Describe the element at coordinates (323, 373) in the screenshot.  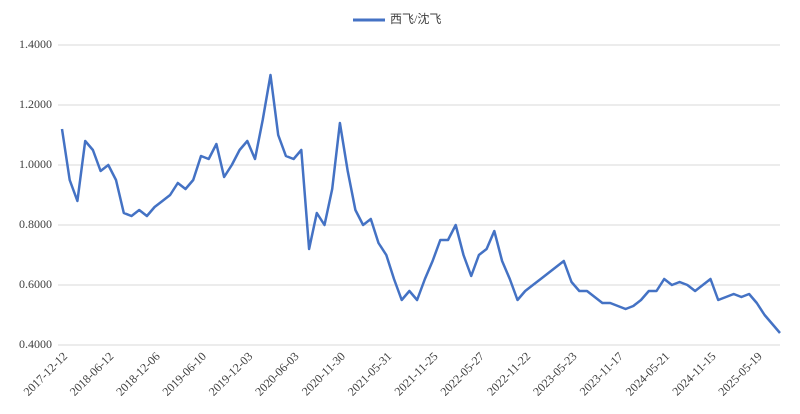
I see `x-tick-label: 2020-11-30` at that location.